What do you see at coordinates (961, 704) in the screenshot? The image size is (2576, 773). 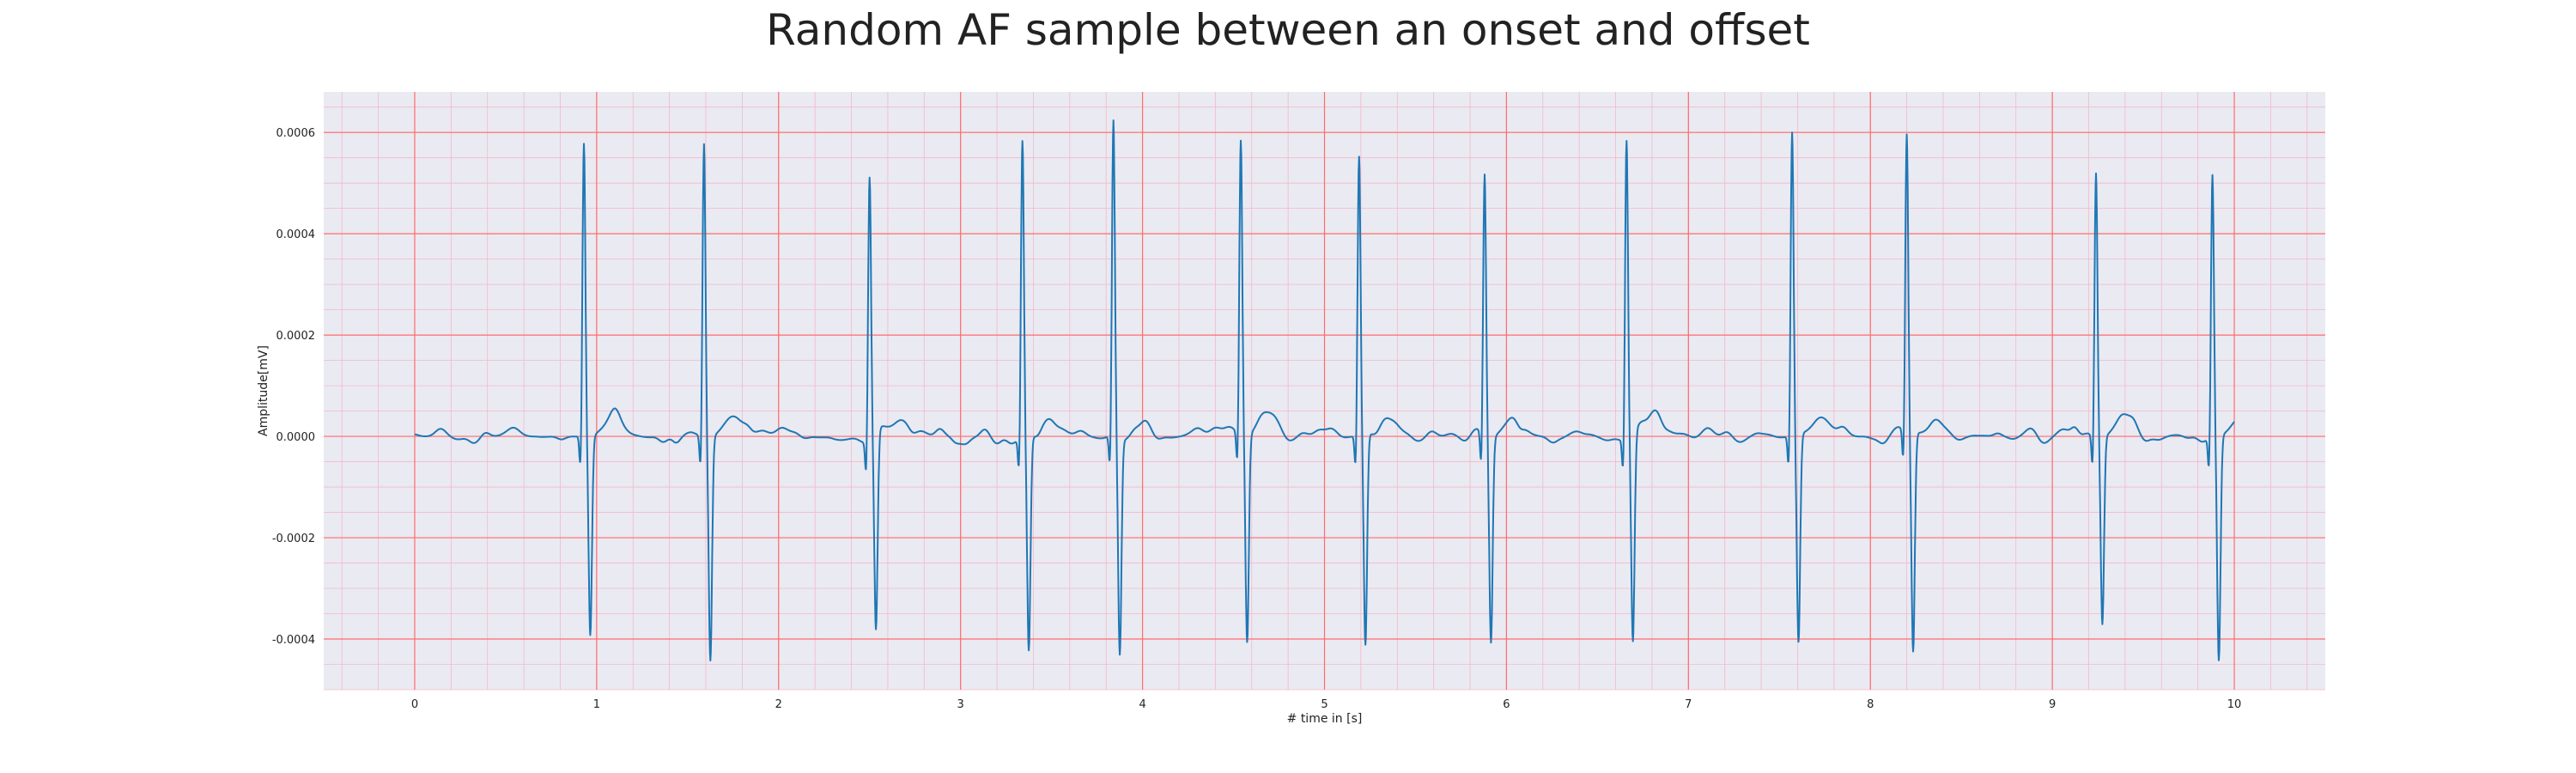 I see `x-tick-label: 3` at bounding box center [961, 704].